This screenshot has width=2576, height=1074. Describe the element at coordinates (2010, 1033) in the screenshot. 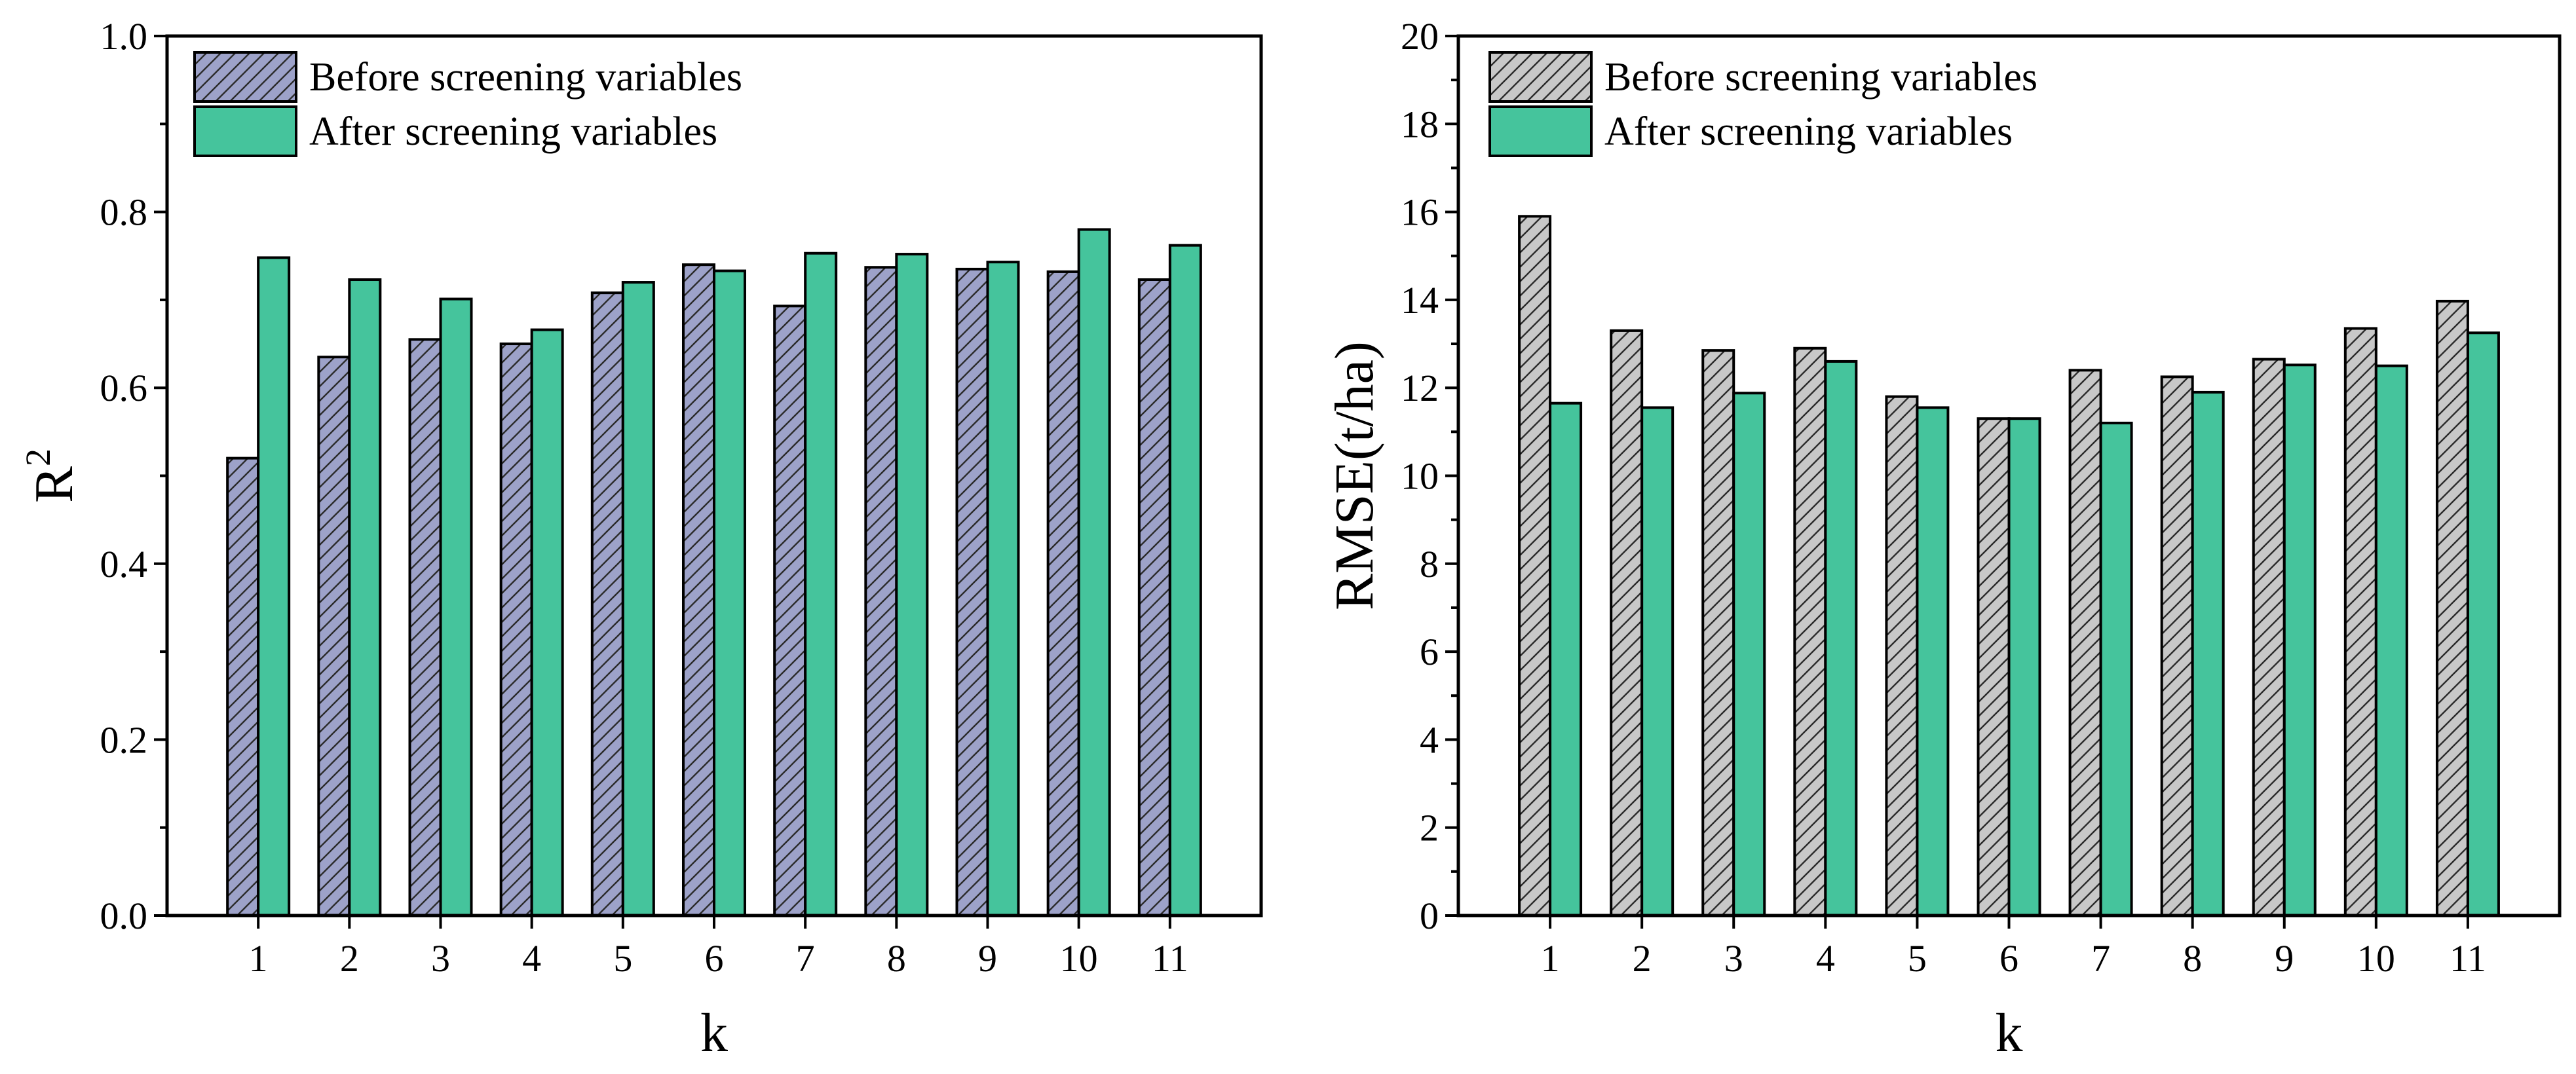

I see `rmse-x-axis-title: k` at that location.